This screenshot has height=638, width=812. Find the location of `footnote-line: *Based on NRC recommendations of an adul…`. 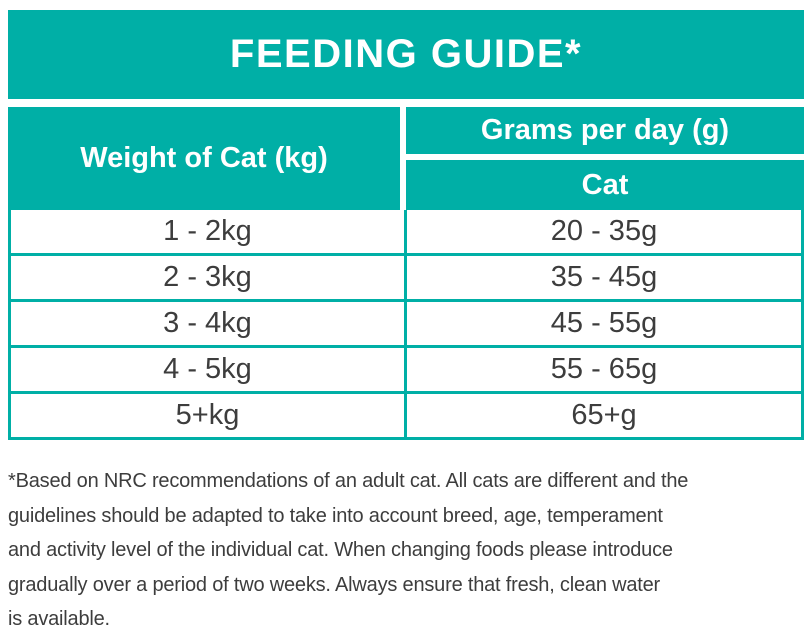

footnote-line: *Based on NRC recommendations of an adul… is located at coordinates (348, 481).